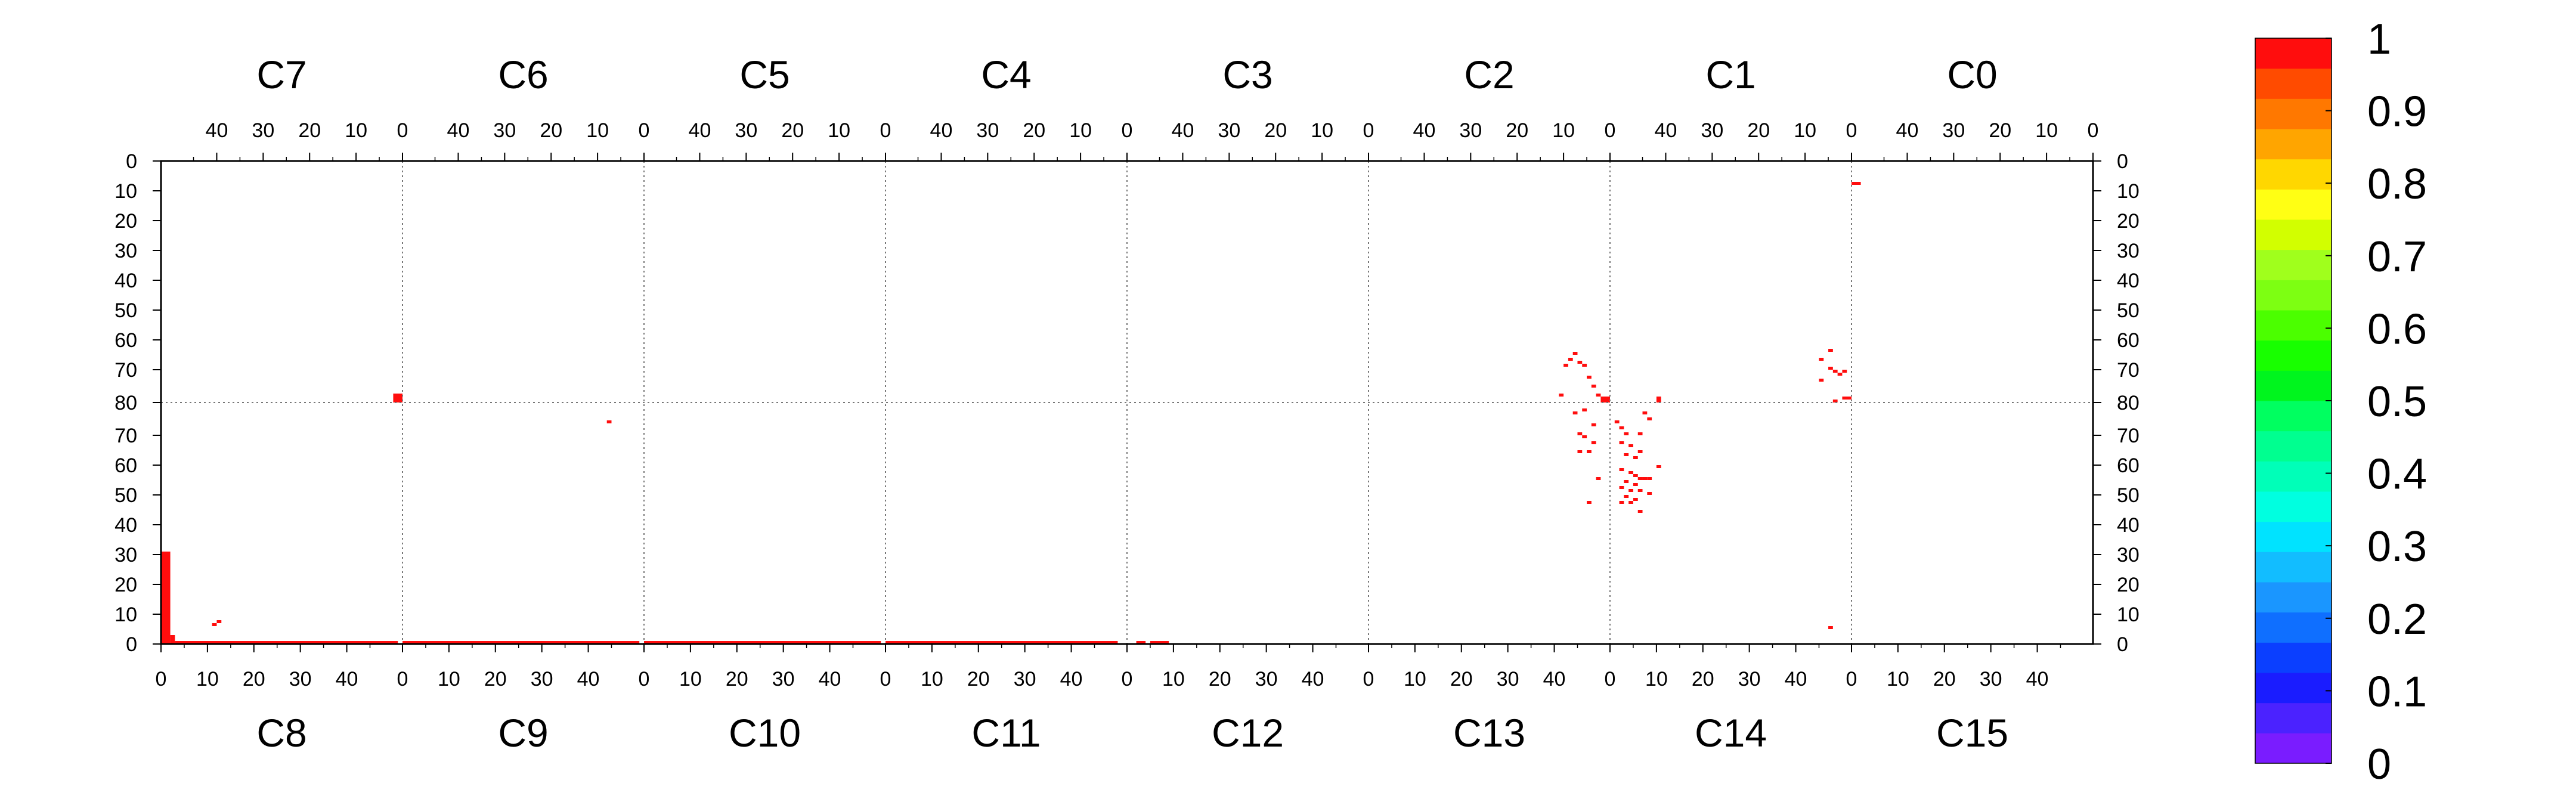  Describe the element at coordinates (125, 191) in the screenshot. I see `y-tick-label-left: 10` at that location.